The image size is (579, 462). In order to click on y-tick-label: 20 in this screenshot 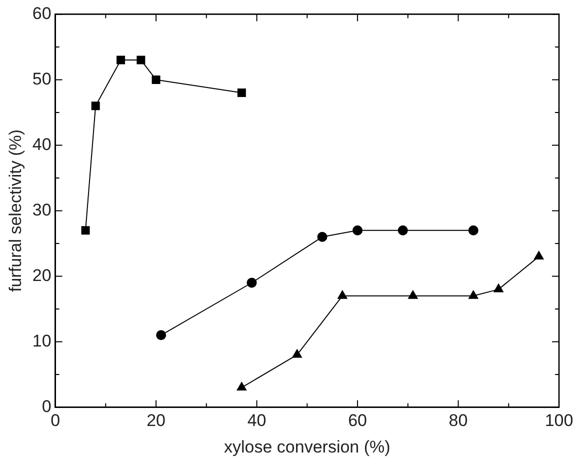, I will do `click(42, 275)`.